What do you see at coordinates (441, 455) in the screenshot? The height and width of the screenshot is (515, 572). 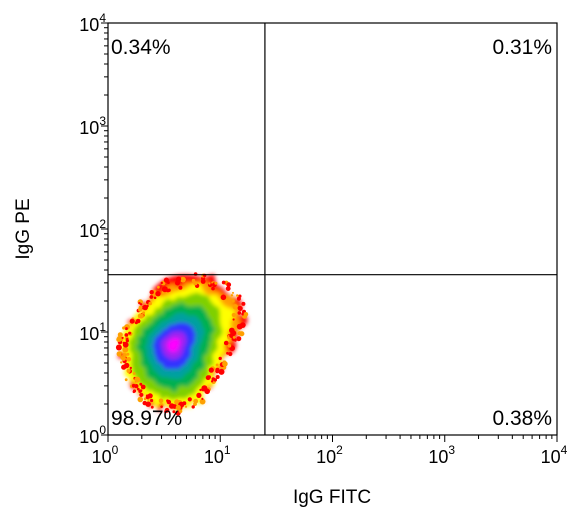 I see `x-tick-label: 10³` at bounding box center [441, 455].